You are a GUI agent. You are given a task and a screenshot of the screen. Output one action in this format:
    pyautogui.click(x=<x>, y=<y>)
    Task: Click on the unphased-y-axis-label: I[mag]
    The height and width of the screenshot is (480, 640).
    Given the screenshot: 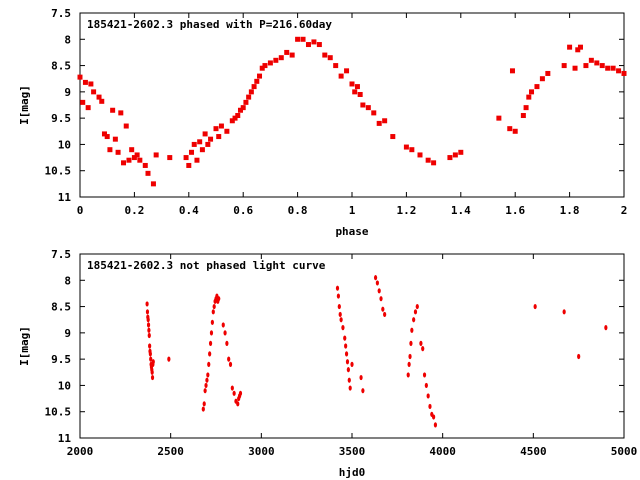 What is the action you would take?
    pyautogui.click(x=24, y=346)
    